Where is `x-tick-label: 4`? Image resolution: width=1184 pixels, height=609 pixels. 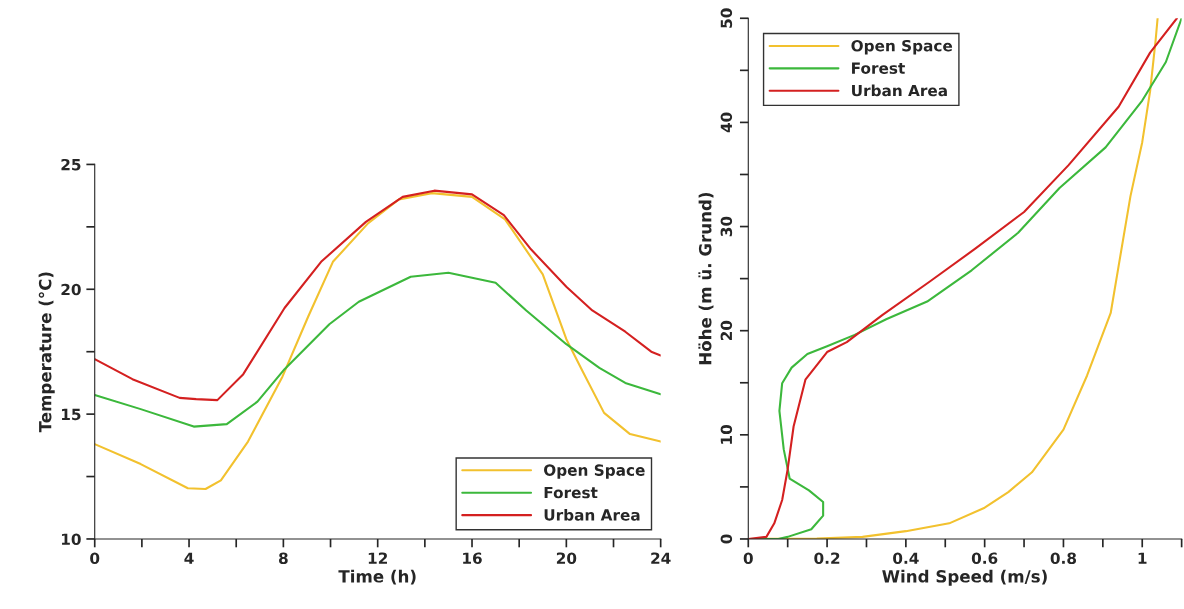
x-tick-label: 4 is located at coordinates (189, 558).